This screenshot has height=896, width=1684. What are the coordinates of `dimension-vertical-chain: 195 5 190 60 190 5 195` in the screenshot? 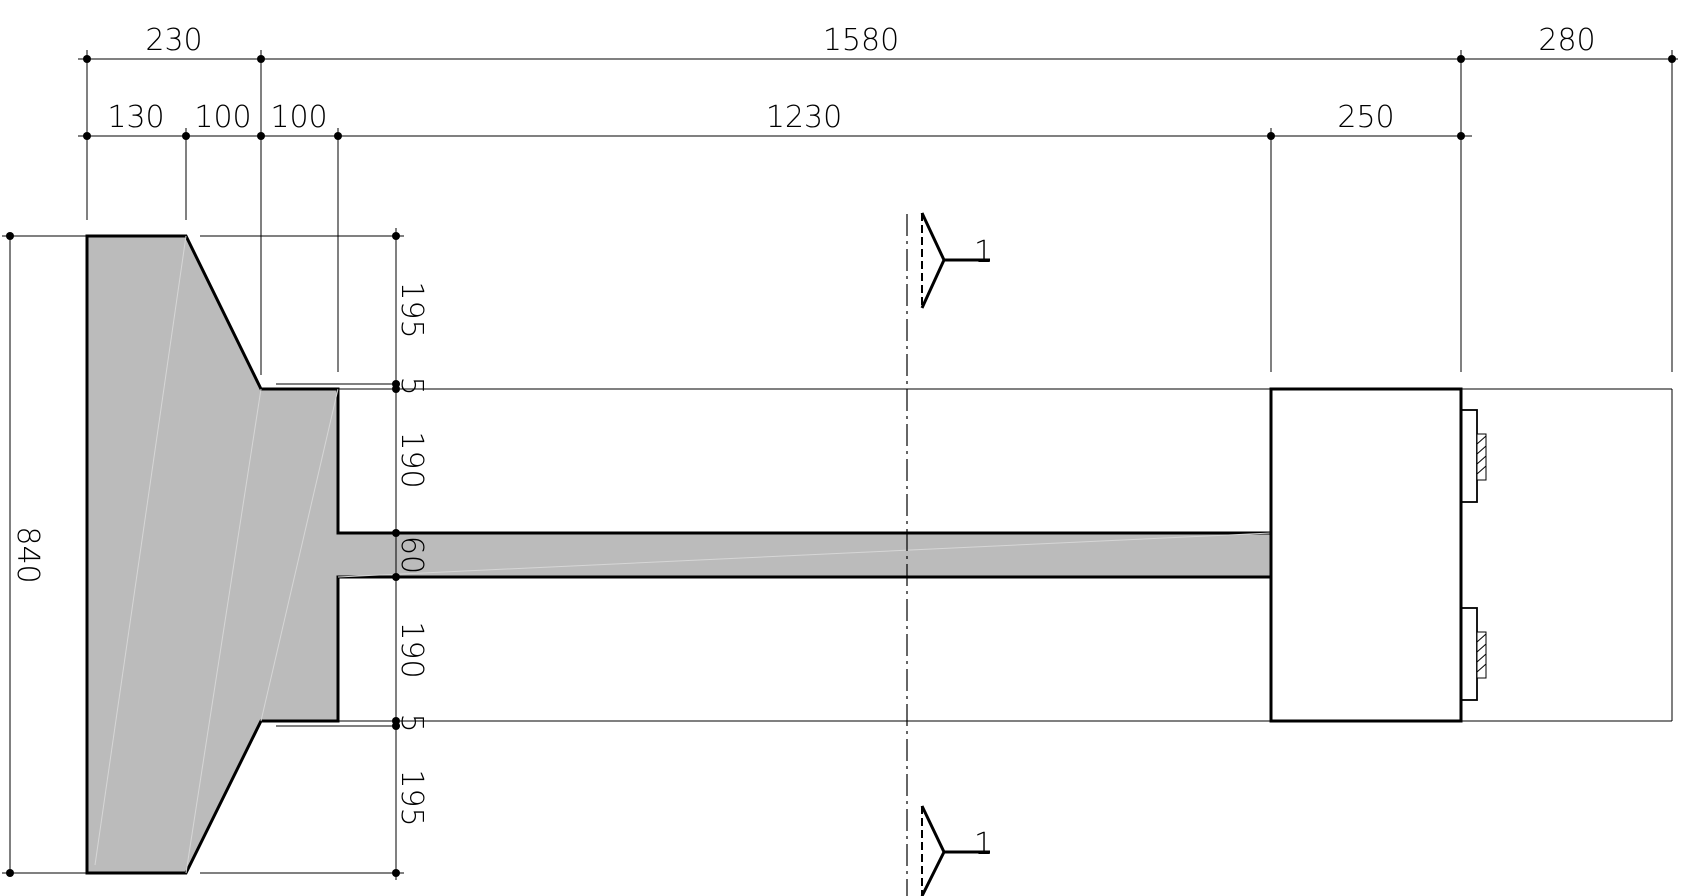 It's located at (314, 554).